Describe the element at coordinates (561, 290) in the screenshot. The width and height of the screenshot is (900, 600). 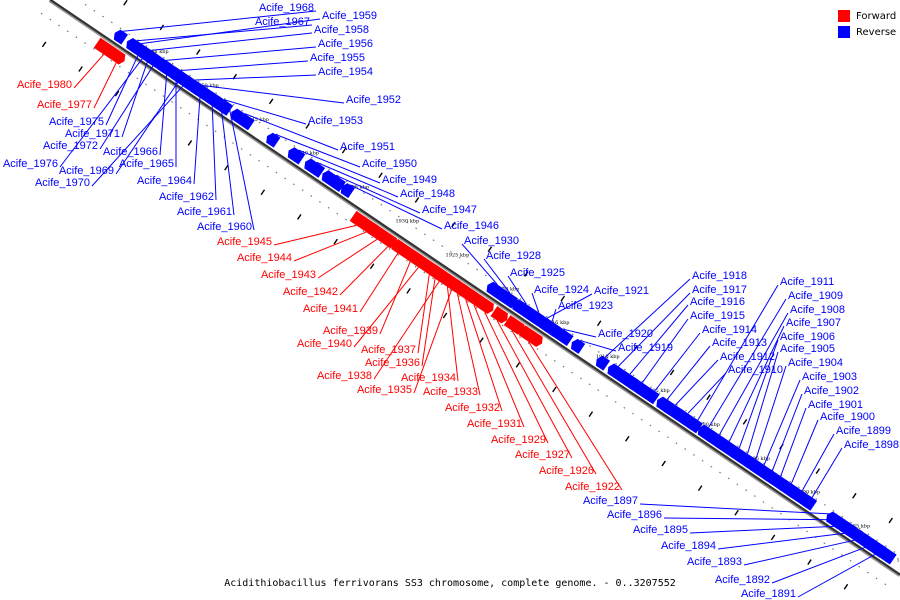
I see `gene-label: Acife_1924` at that location.